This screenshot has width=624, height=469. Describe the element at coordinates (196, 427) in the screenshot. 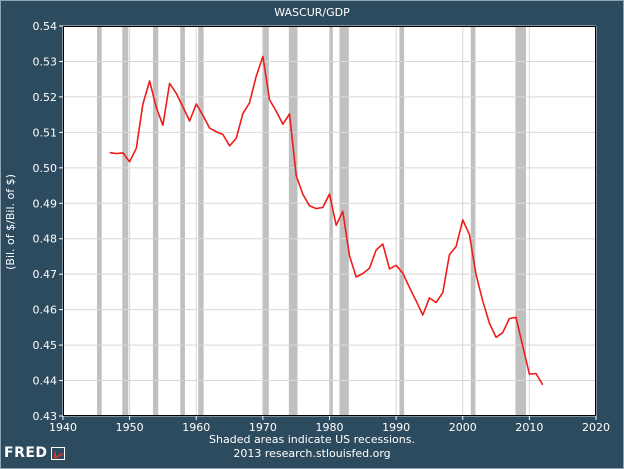

I see `x-tick-label: 1960` at that location.